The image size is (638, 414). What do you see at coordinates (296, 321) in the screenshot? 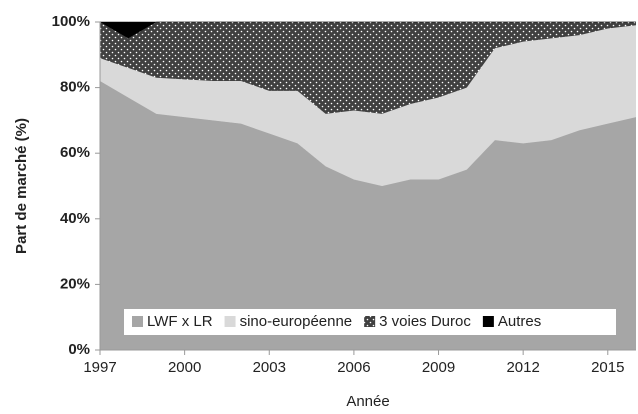
I see `legend-label: sino-européenne` at bounding box center [296, 321].